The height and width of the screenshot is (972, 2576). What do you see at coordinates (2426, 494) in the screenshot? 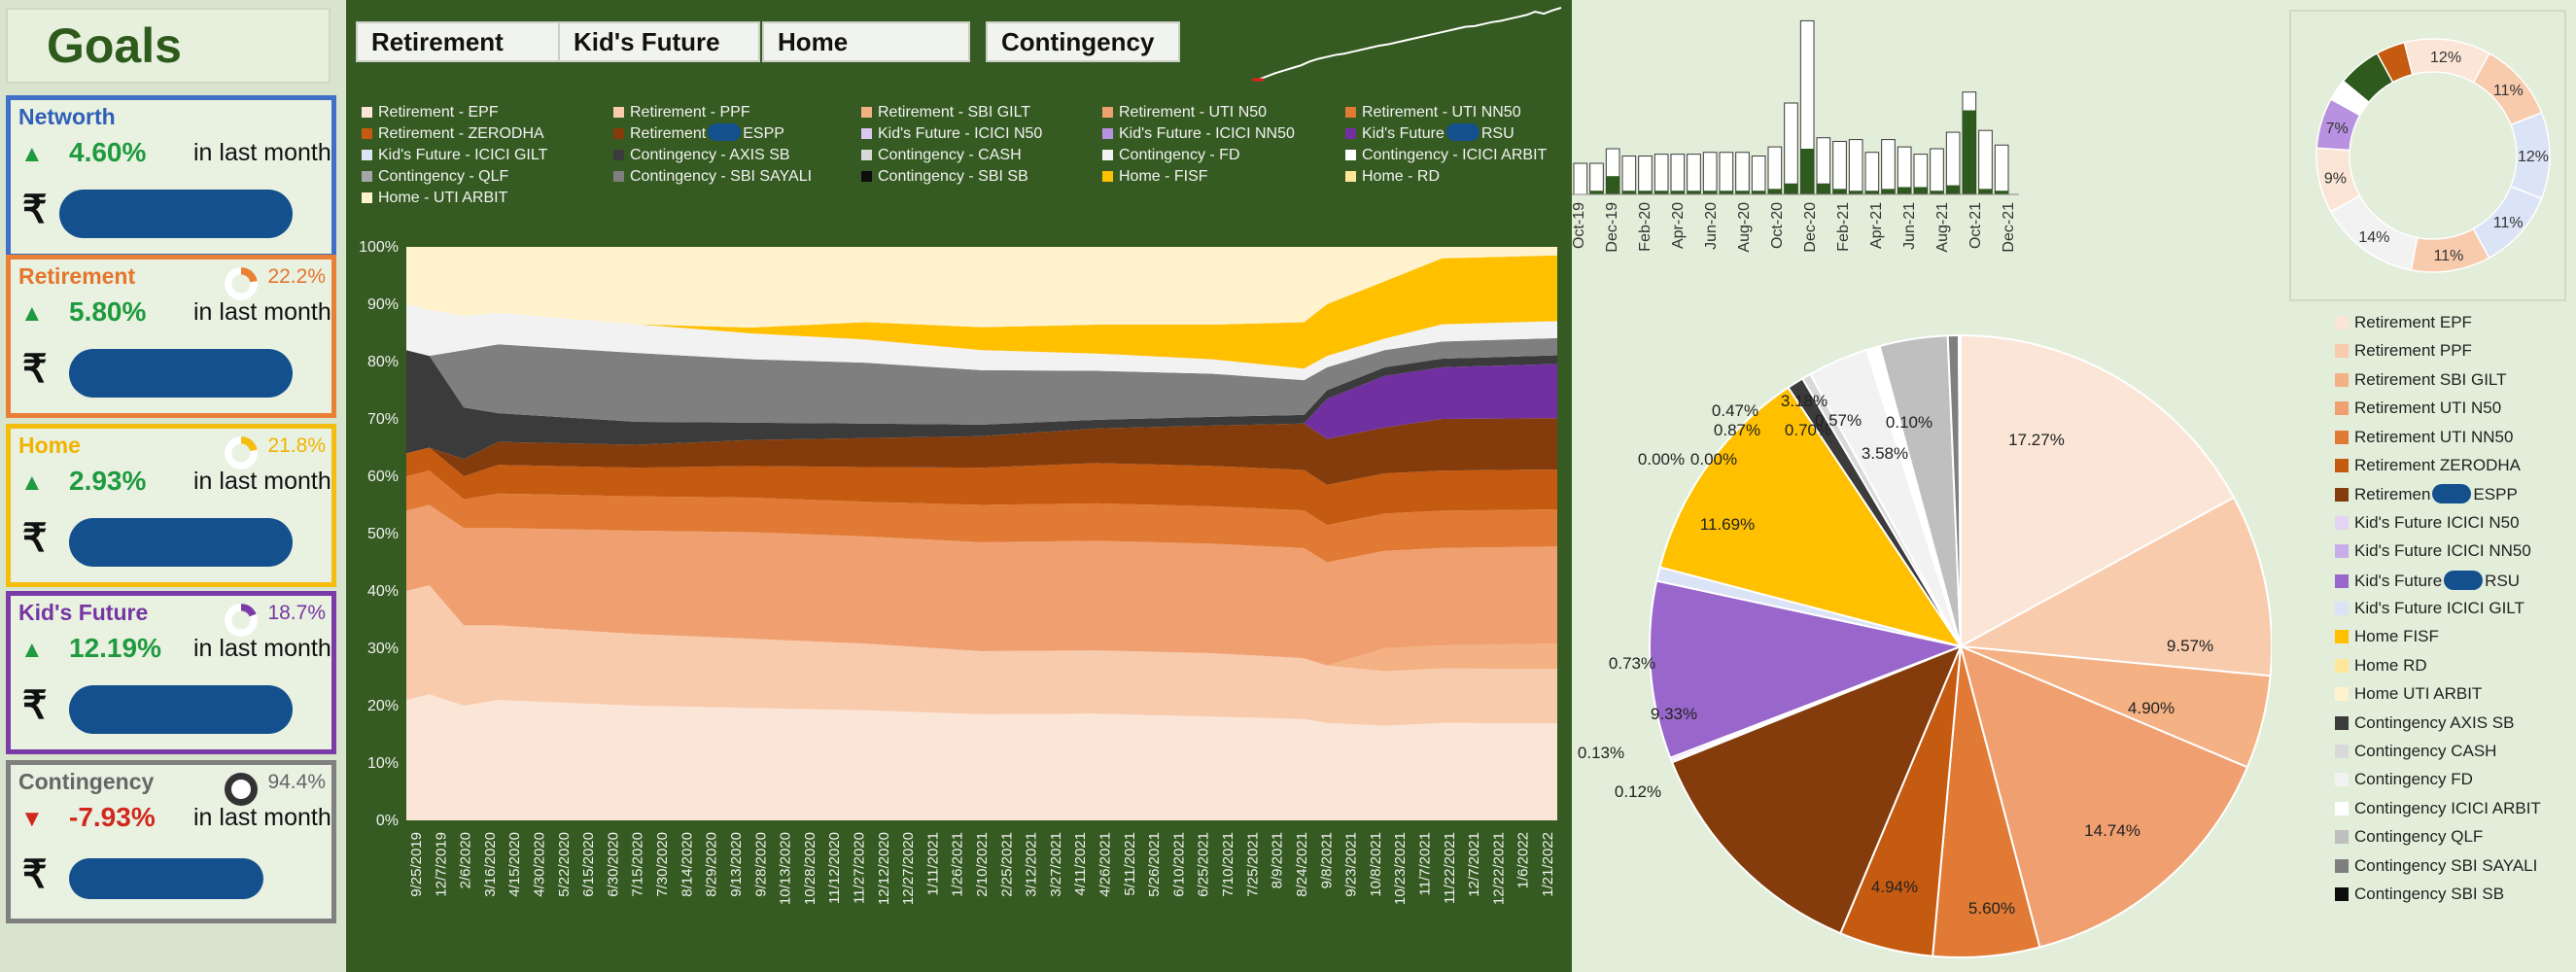
I see `pie-legend-item: Retiremen ESPP` at bounding box center [2426, 494].